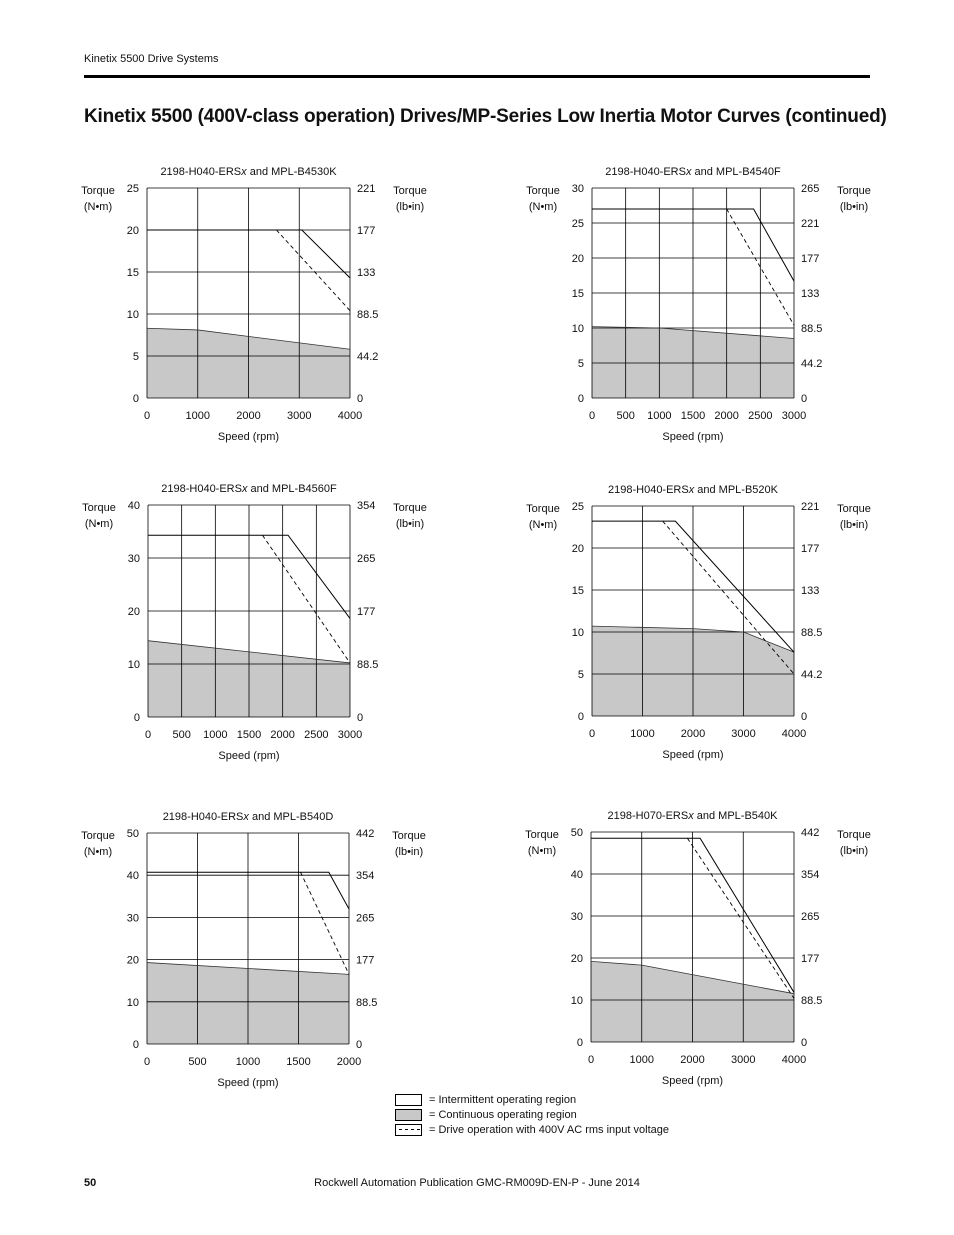 Image resolution: width=954 pixels, height=1235 pixels. What do you see at coordinates (810, 189) in the screenshot?
I see `y-right-tick-label: 265` at bounding box center [810, 189].